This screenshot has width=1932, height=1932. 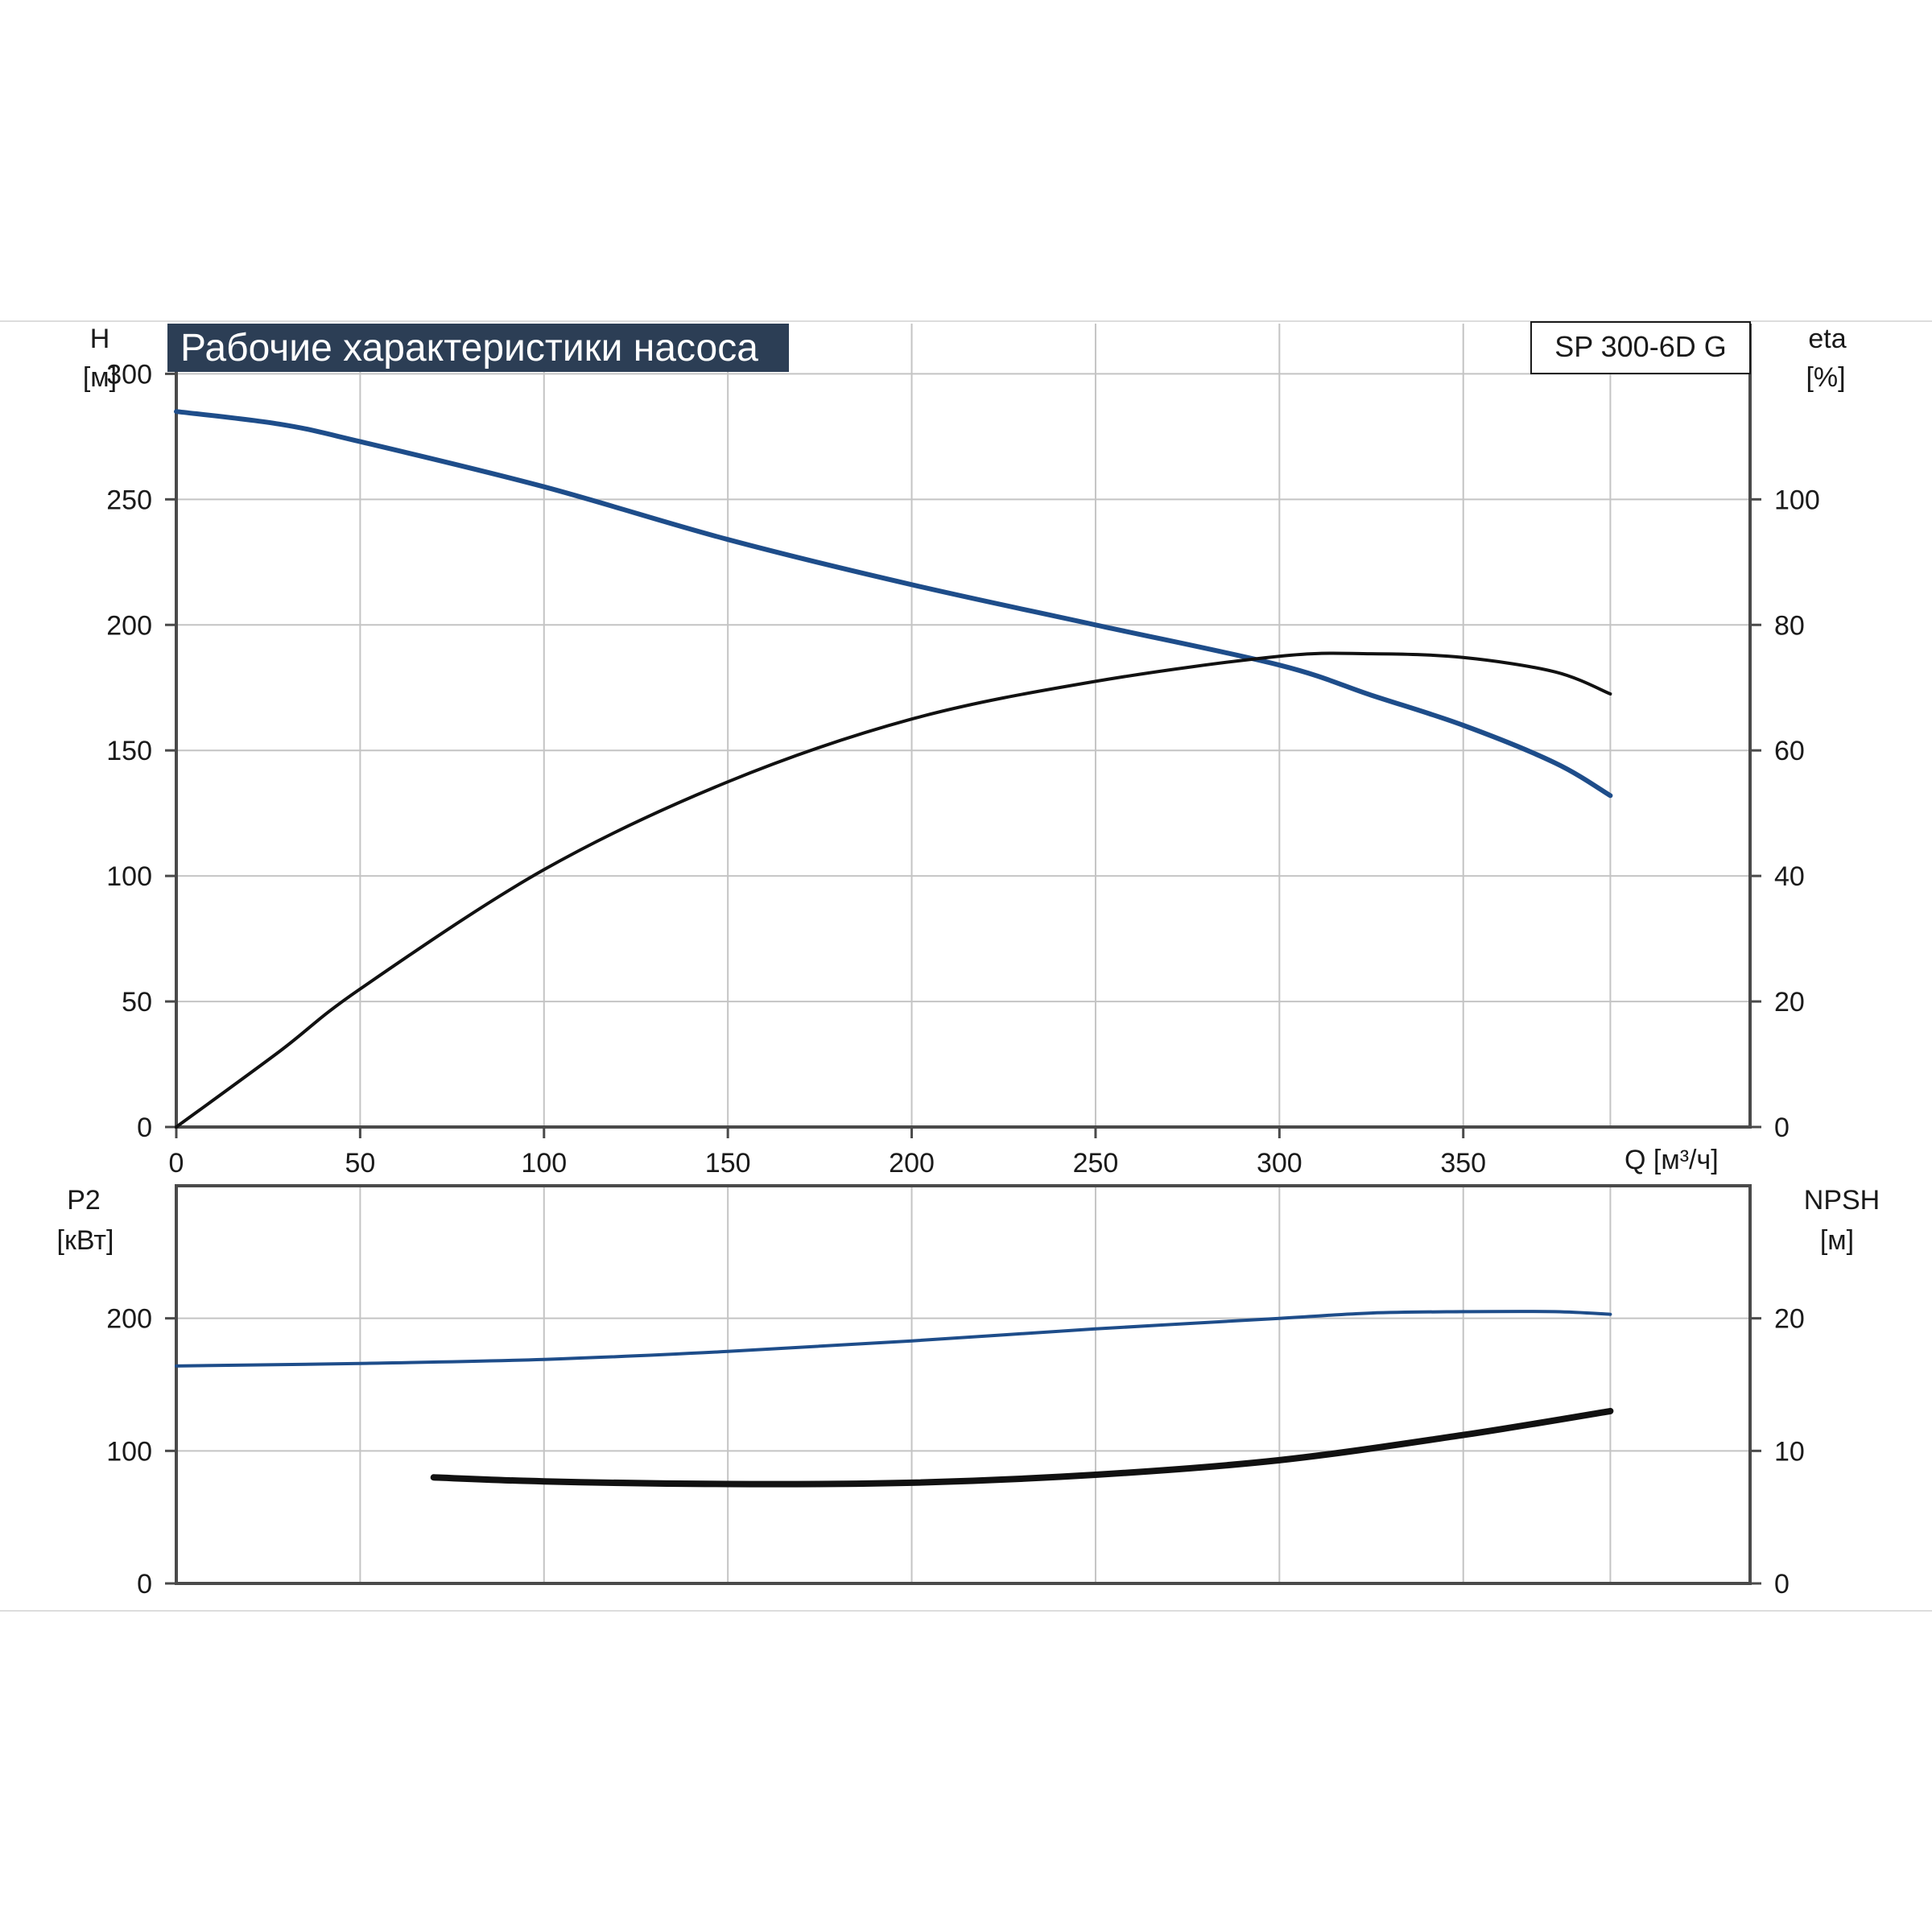 I want to click on npsh-curve, so click(x=1022, y=1447).